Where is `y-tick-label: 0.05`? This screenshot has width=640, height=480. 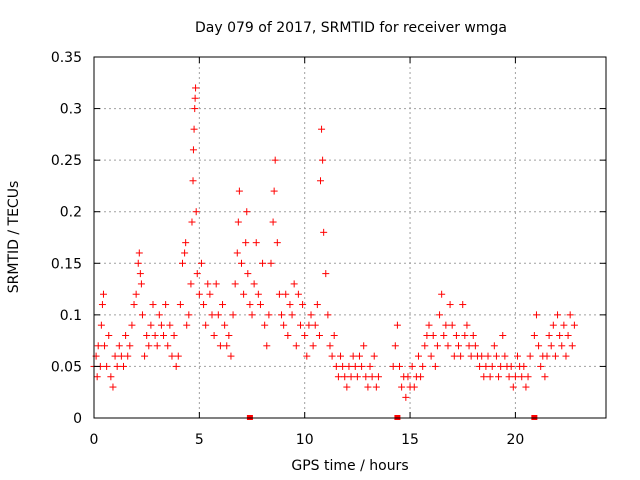 y-tick-label: 0.05 is located at coordinates (66, 367).